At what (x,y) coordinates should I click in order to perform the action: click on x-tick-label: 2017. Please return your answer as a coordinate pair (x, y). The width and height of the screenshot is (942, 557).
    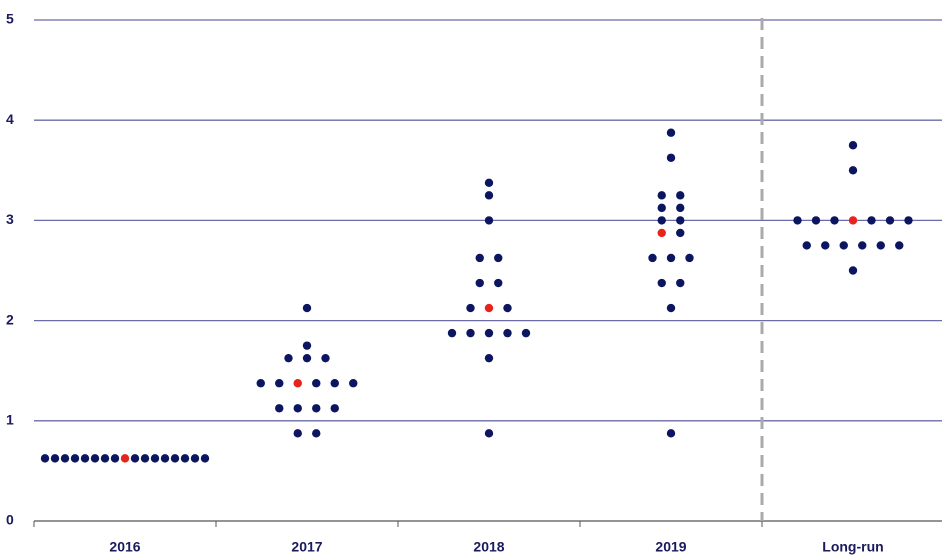
    Looking at the image, I should click on (306, 547).